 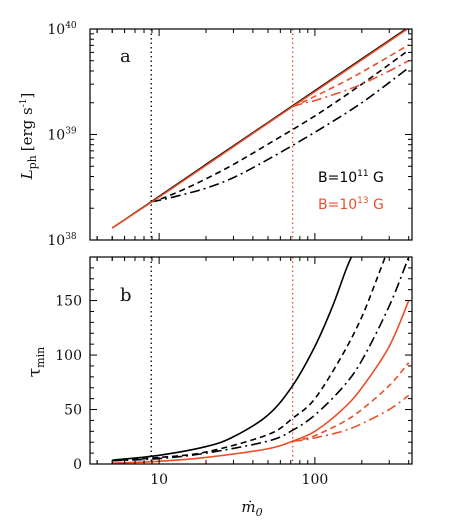 What do you see at coordinates (159, 480) in the screenshot?
I see `panel-b-xtick-label-0: 10` at bounding box center [159, 480].